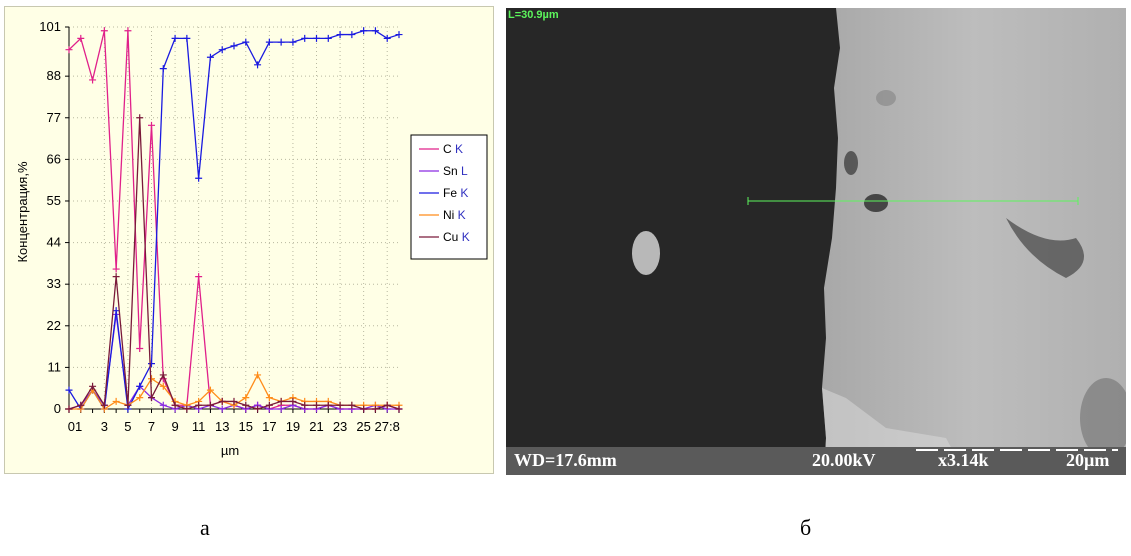 This screenshot has height=556, width=1131. What do you see at coordinates (230, 450) in the screenshot?
I see `x-axis-label: µm` at bounding box center [230, 450].